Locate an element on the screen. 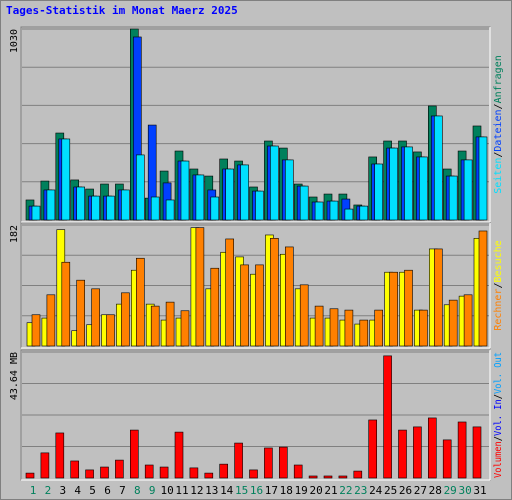 This screenshot has height=500, width=512. x-tick-label: 3 is located at coordinates (62, 490).